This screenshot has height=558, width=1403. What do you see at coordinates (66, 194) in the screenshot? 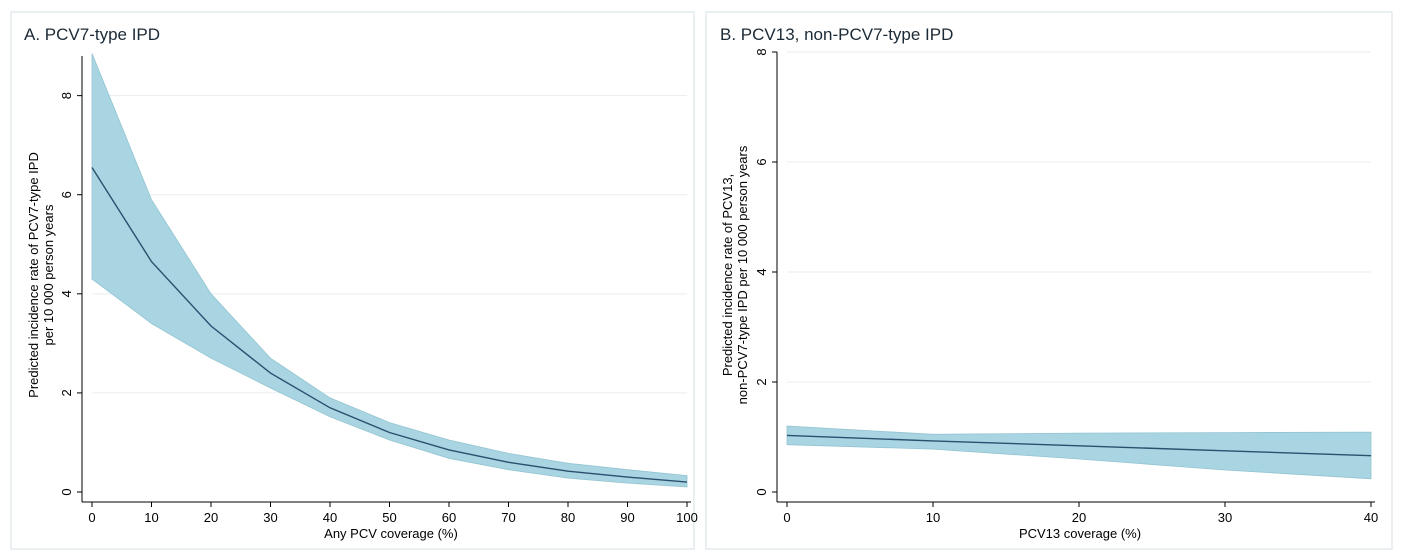
I see `panel-a-y-tick-label-6: 6` at bounding box center [66, 194].